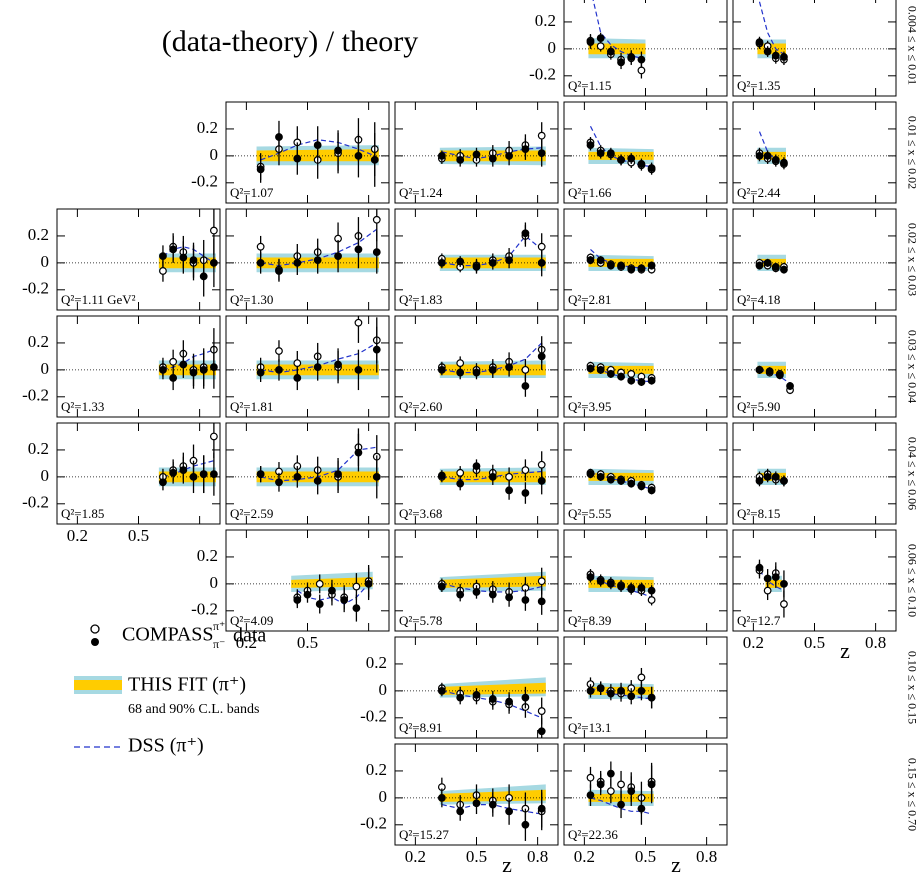 Image resolution: width=923 pixels, height=884 pixels. Describe the element at coordinates (246, 642) in the screenshot. I see `x-tick-label: 0.2` at that location.